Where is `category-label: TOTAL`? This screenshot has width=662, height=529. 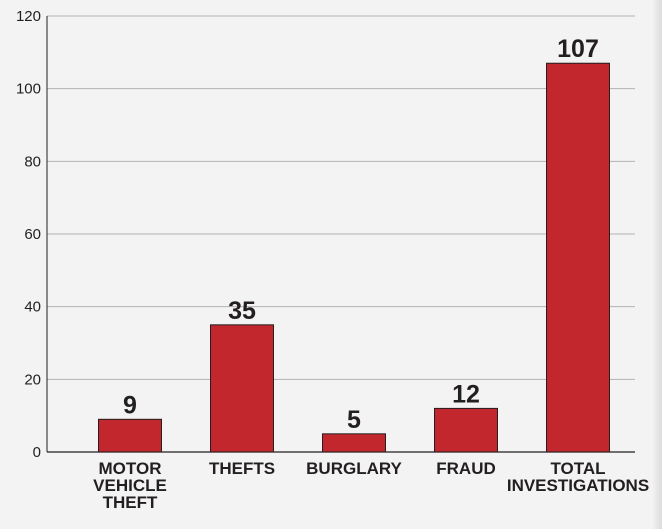
category-label: TOTAL is located at coordinates (577, 468).